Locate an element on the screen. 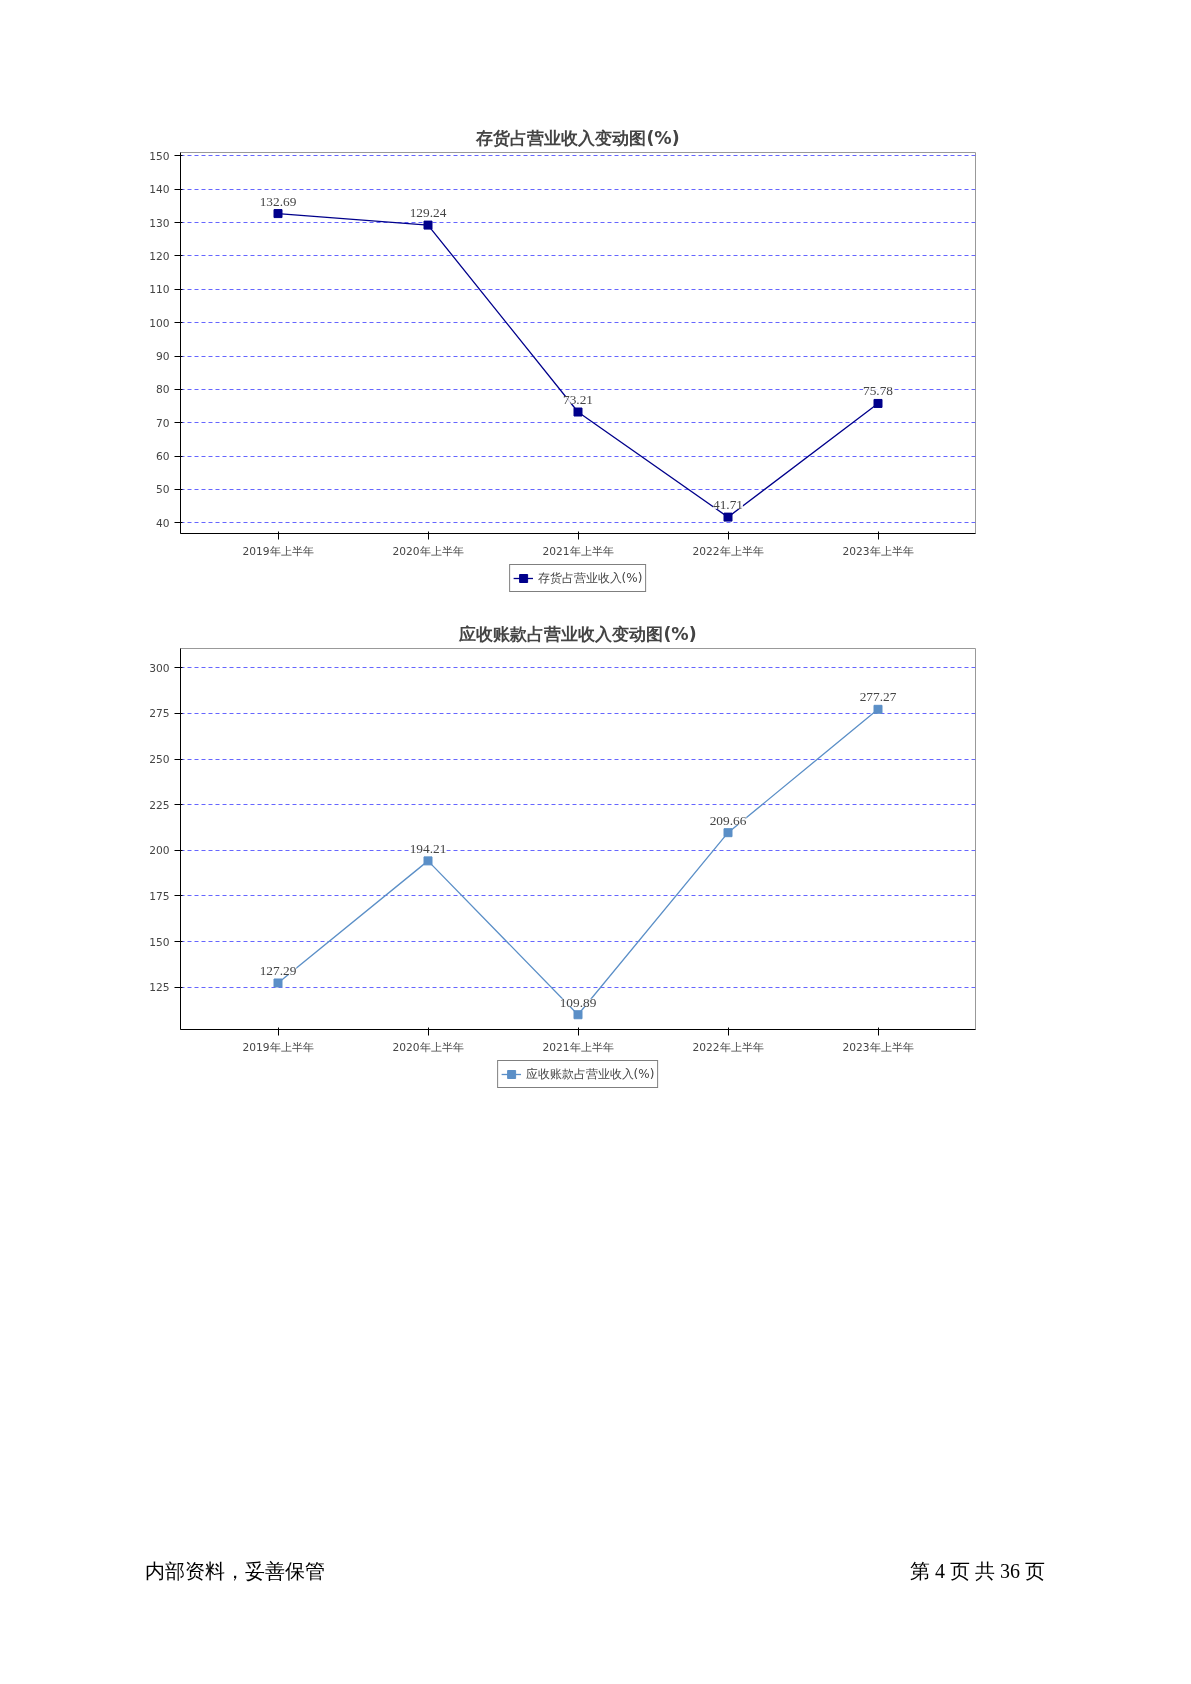  data-label: 109.89 is located at coordinates (578, 1002).